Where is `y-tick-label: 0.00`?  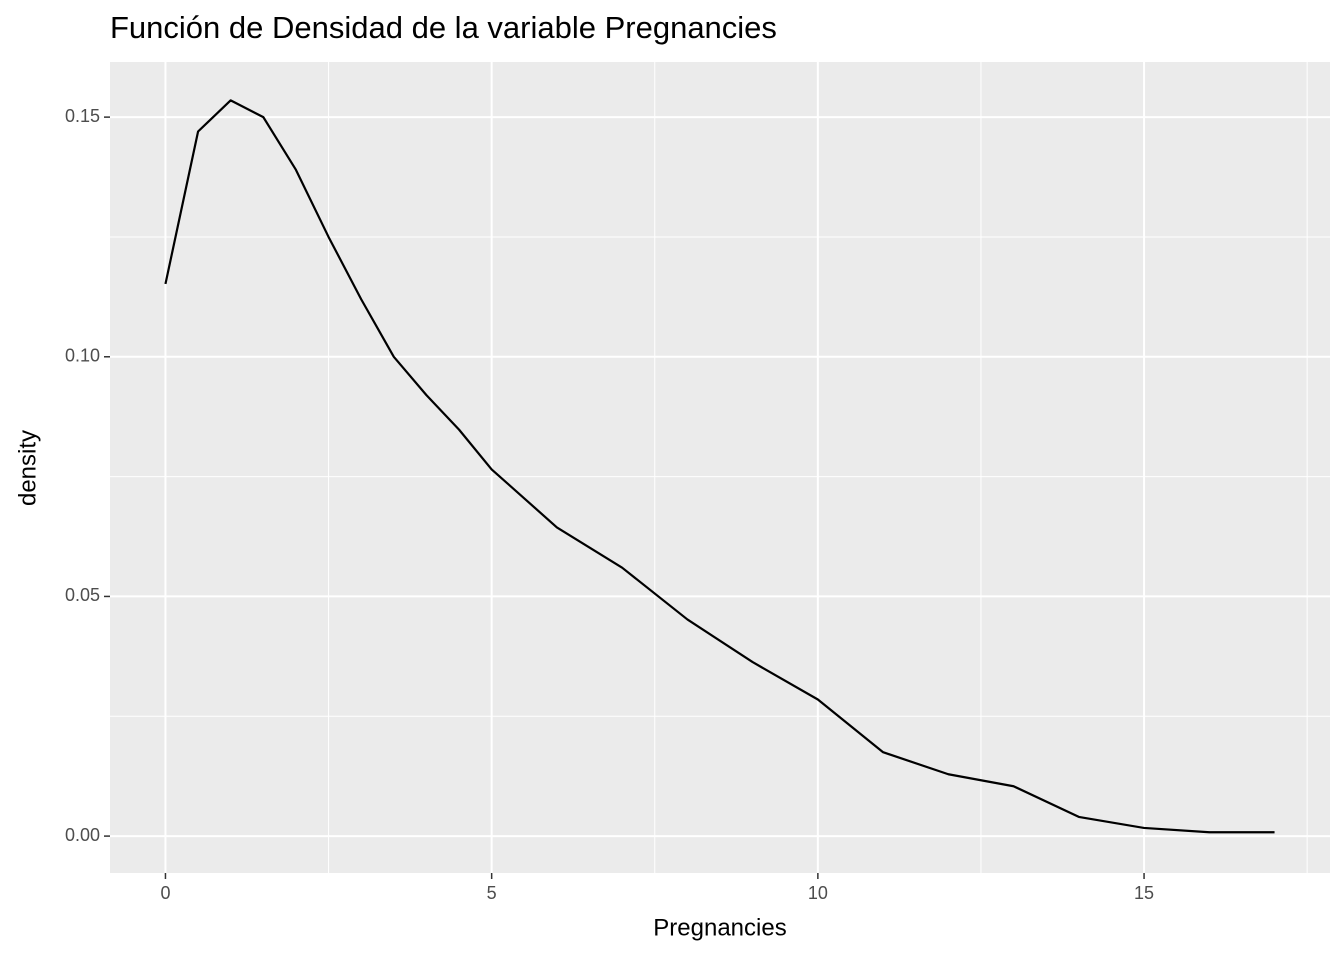 y-tick-label: 0.00 is located at coordinates (82, 835).